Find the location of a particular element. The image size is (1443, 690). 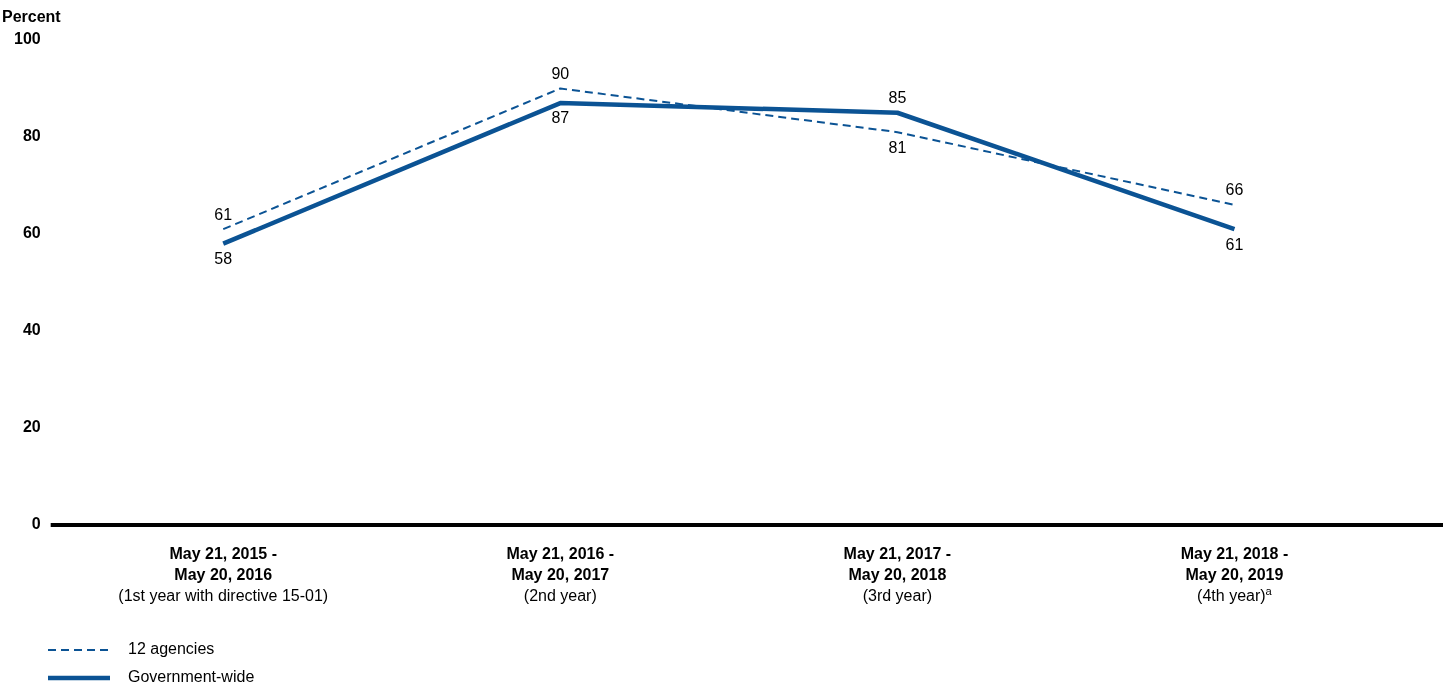

x-tick-label: May 21, 2016 - May 20, 2017 (2nd year) is located at coordinates (560, 574).